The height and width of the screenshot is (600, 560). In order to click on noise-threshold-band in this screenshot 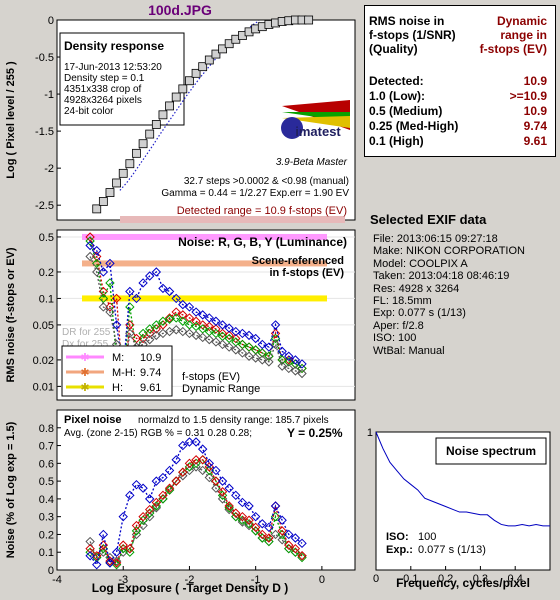, I will do `click(204, 236)`.